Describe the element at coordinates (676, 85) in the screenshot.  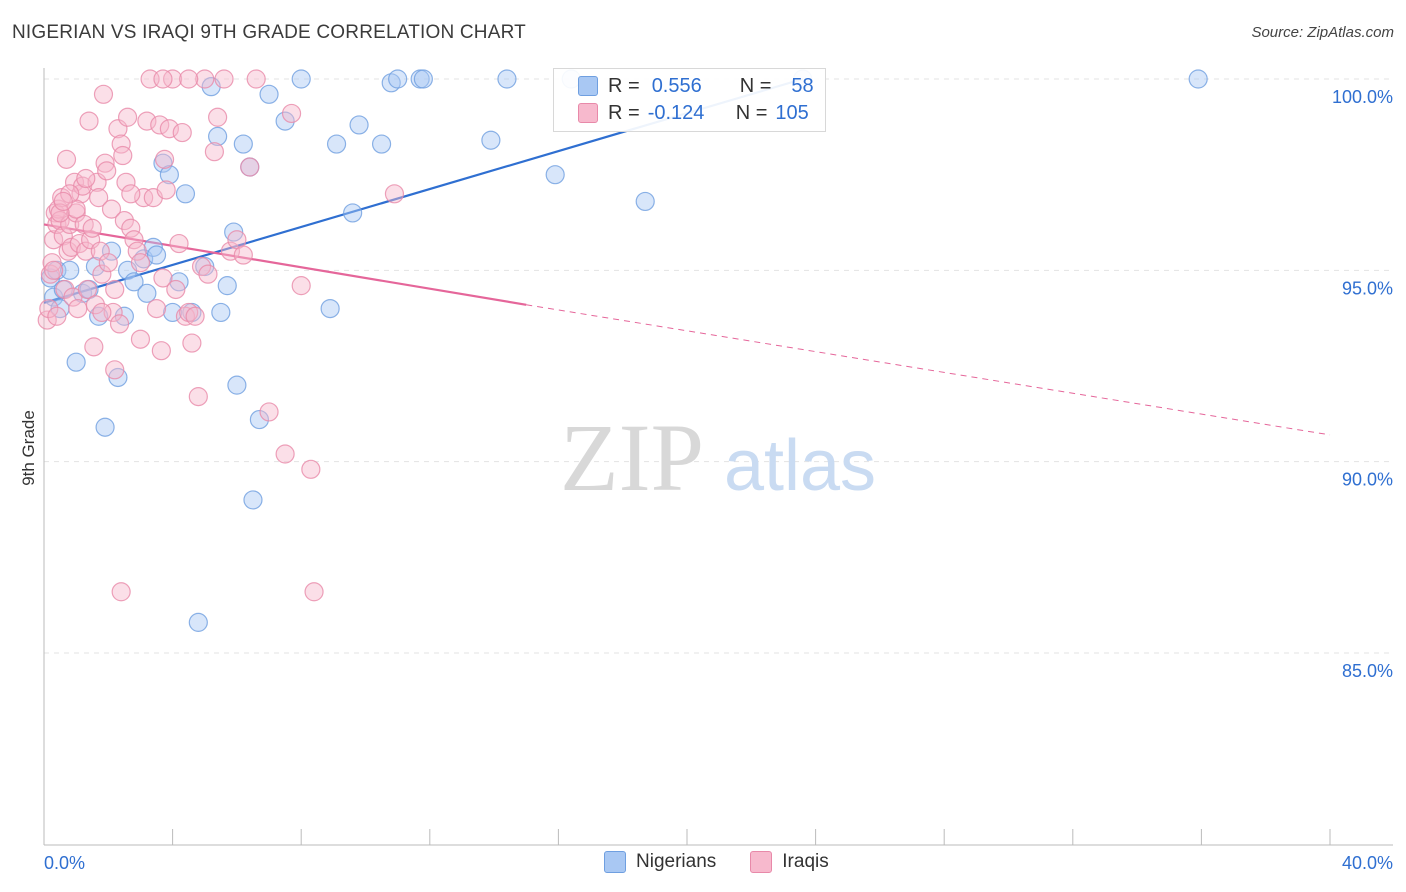
I see `r-value: 0.556` at that location.